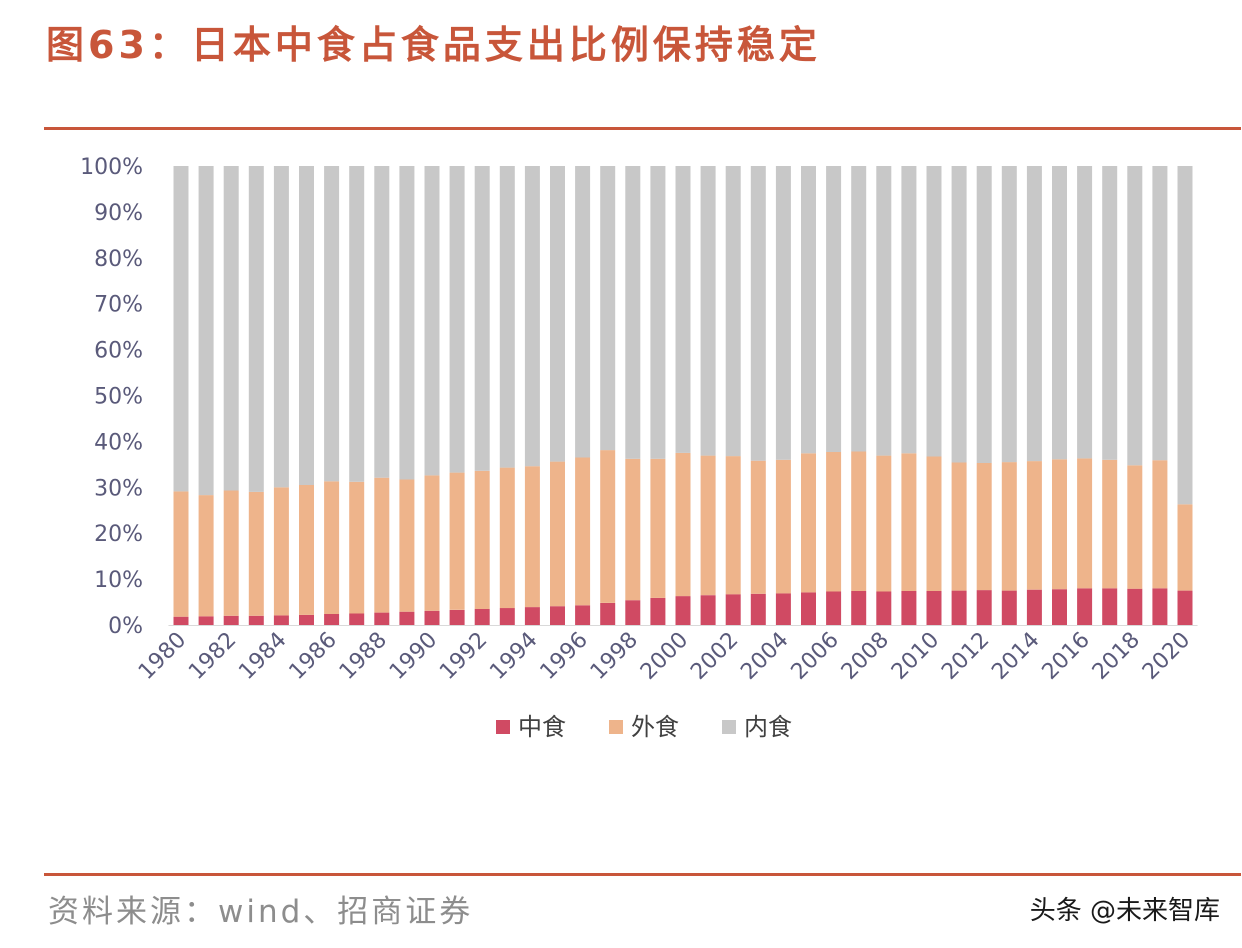  I want to click on bar-segment-1981-s2, so click(206, 331).